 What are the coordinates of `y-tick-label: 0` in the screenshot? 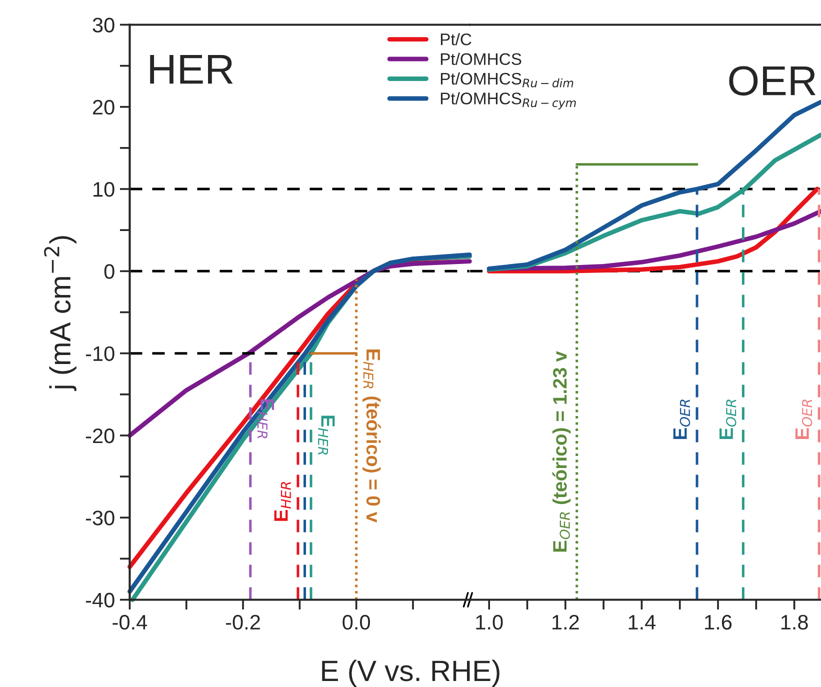 It's located at (109, 271).